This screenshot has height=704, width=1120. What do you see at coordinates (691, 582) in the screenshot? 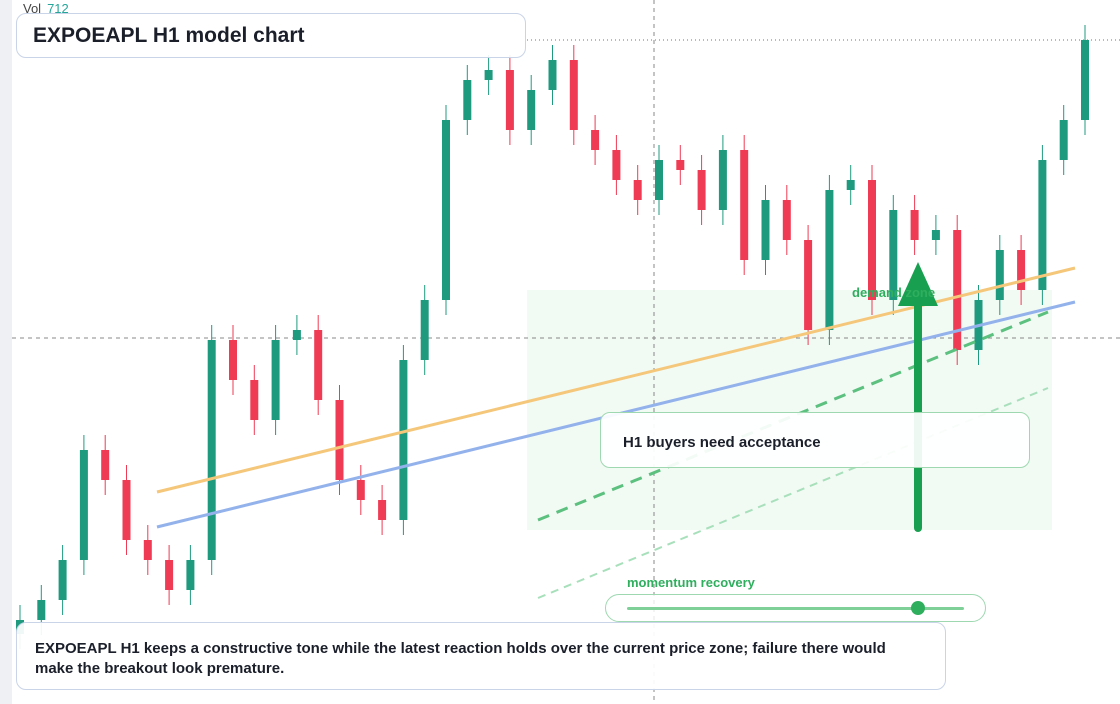
I see `slider-label: momentum recovery` at bounding box center [691, 582].